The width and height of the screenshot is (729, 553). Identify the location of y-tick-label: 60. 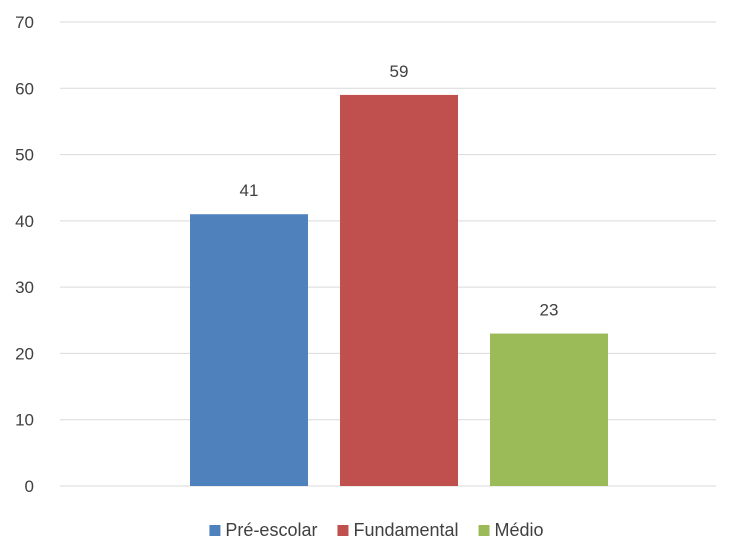
(24, 88).